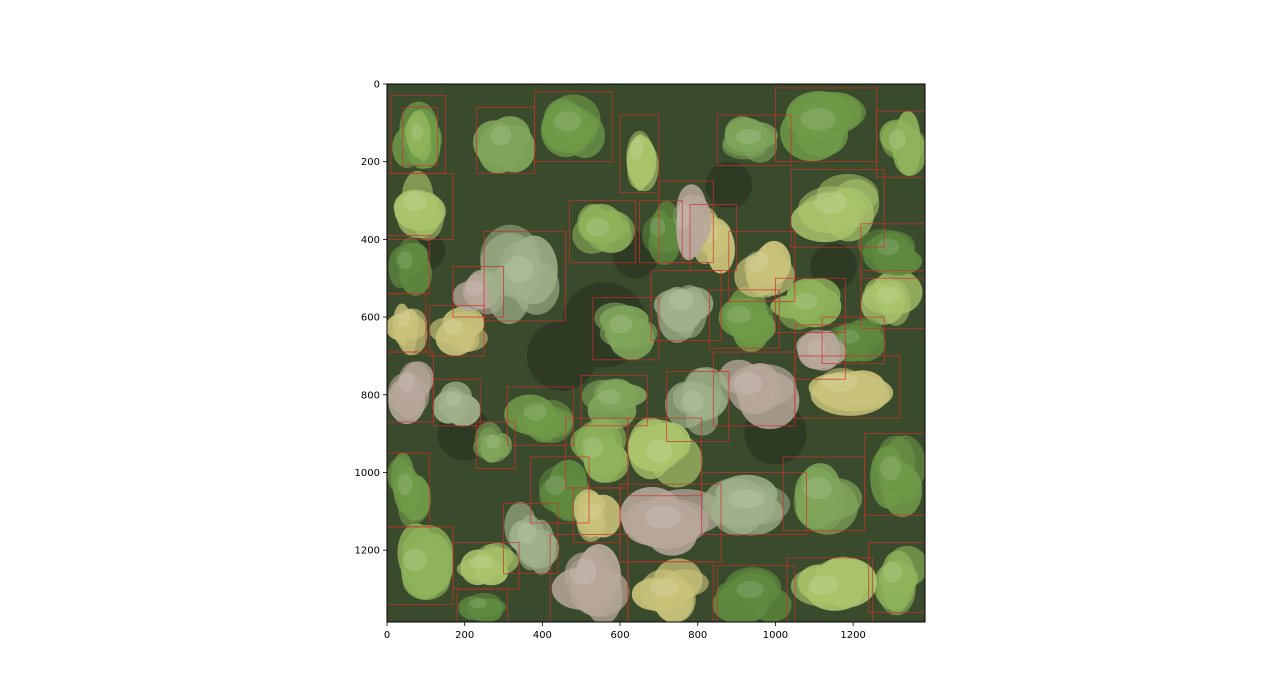  What do you see at coordinates (852, 635) in the screenshot?
I see `x-tick-label: 1200` at bounding box center [852, 635].